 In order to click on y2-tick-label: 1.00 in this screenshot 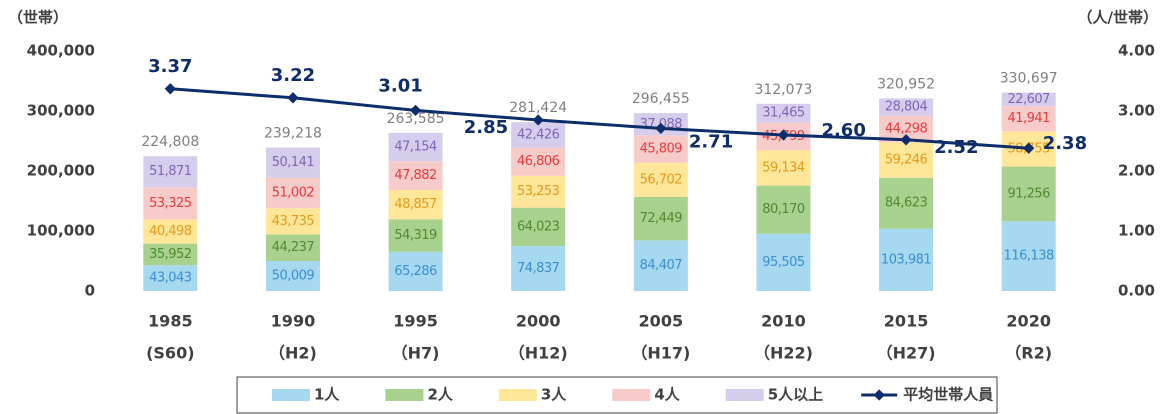, I will do `click(1136, 231)`.